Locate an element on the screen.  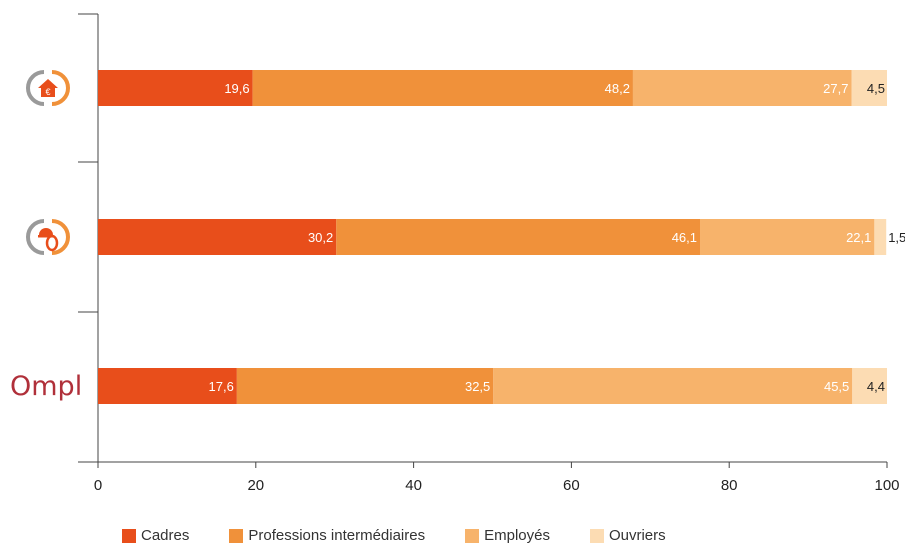
data-label: 45,5 is located at coordinates (836, 386).